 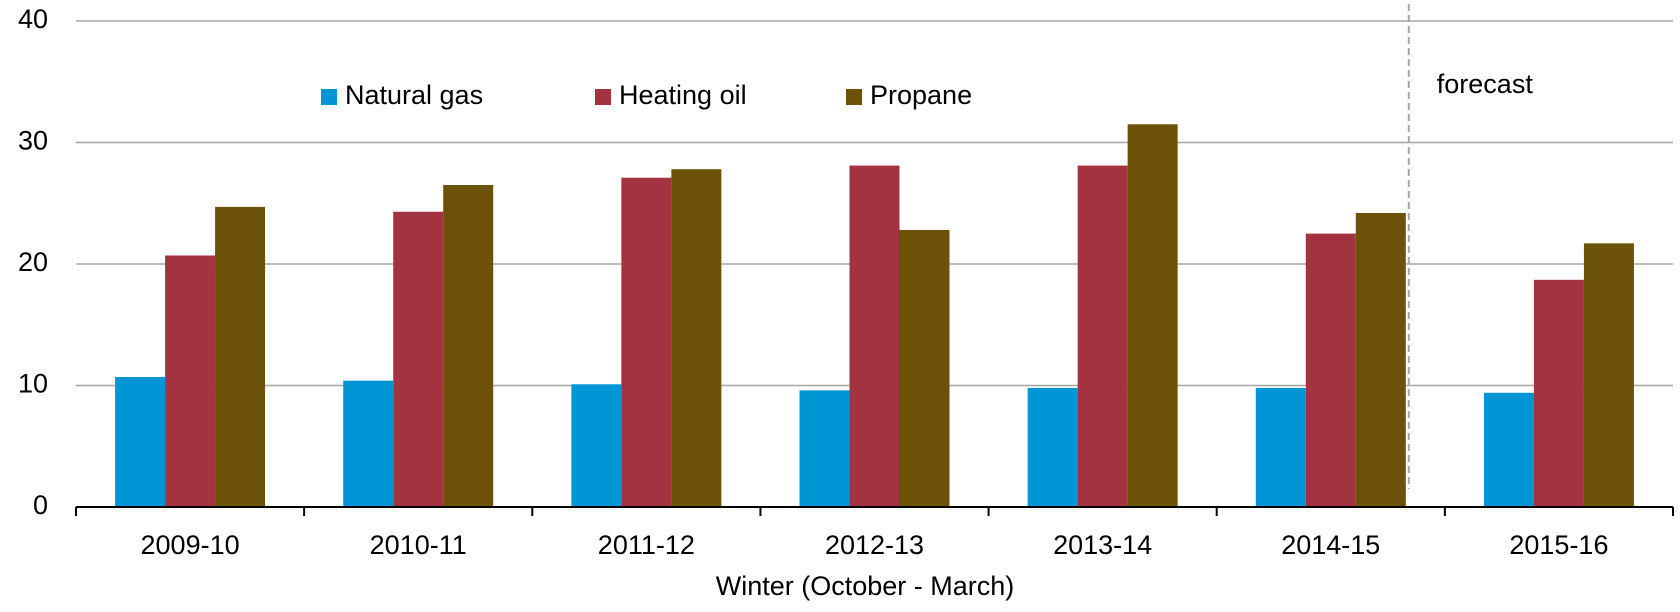 I want to click on x-tick-label: 2015-16, so click(x=1558, y=545).